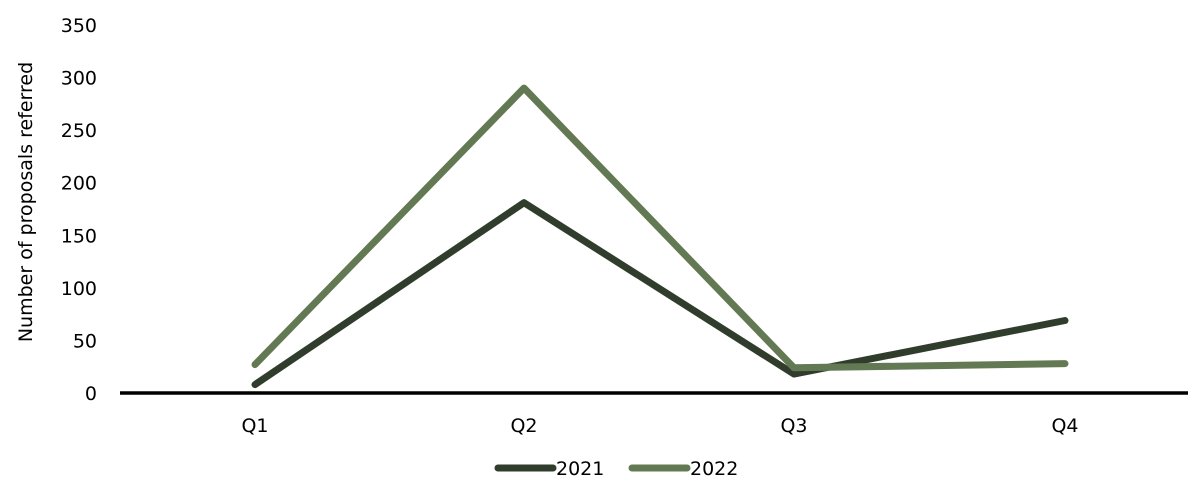 This screenshot has height=479, width=1188. What do you see at coordinates (26, 202) in the screenshot?
I see `y-axis-title: Number of proposals referred` at bounding box center [26, 202].